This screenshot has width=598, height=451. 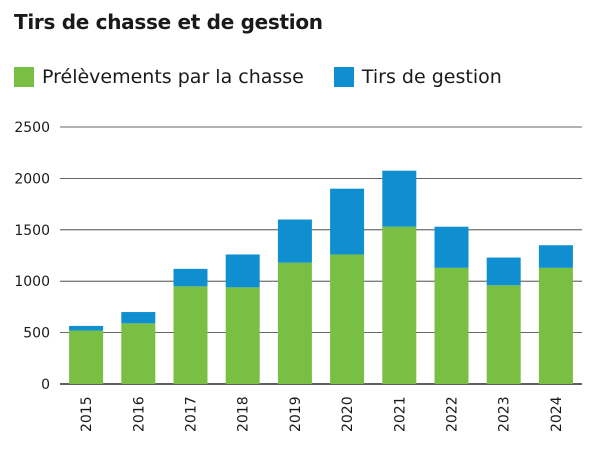 What do you see at coordinates (451, 325) in the screenshot?
I see `bar-chasse-2022` at bounding box center [451, 325].